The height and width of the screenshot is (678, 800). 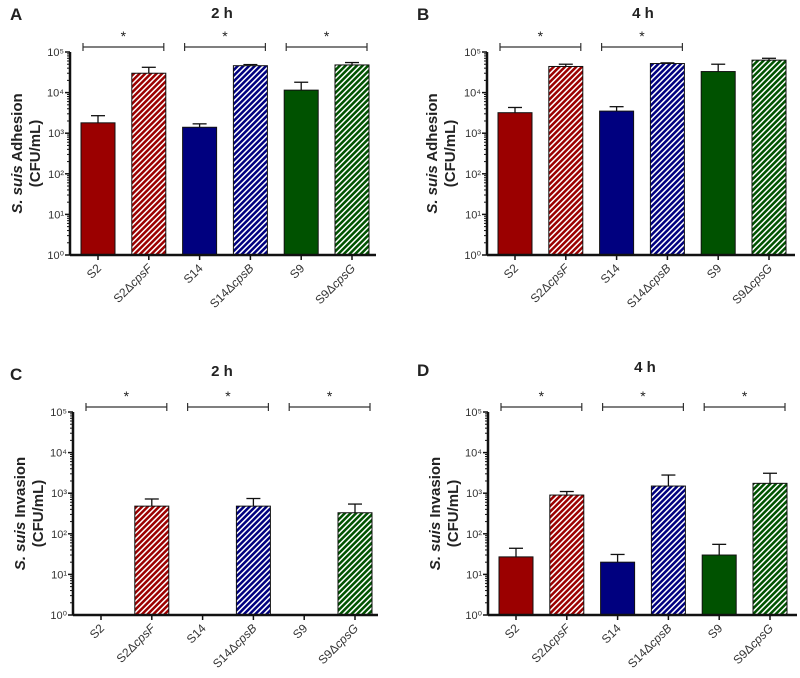 I want to click on panel-letter: B, so click(x=423, y=14).